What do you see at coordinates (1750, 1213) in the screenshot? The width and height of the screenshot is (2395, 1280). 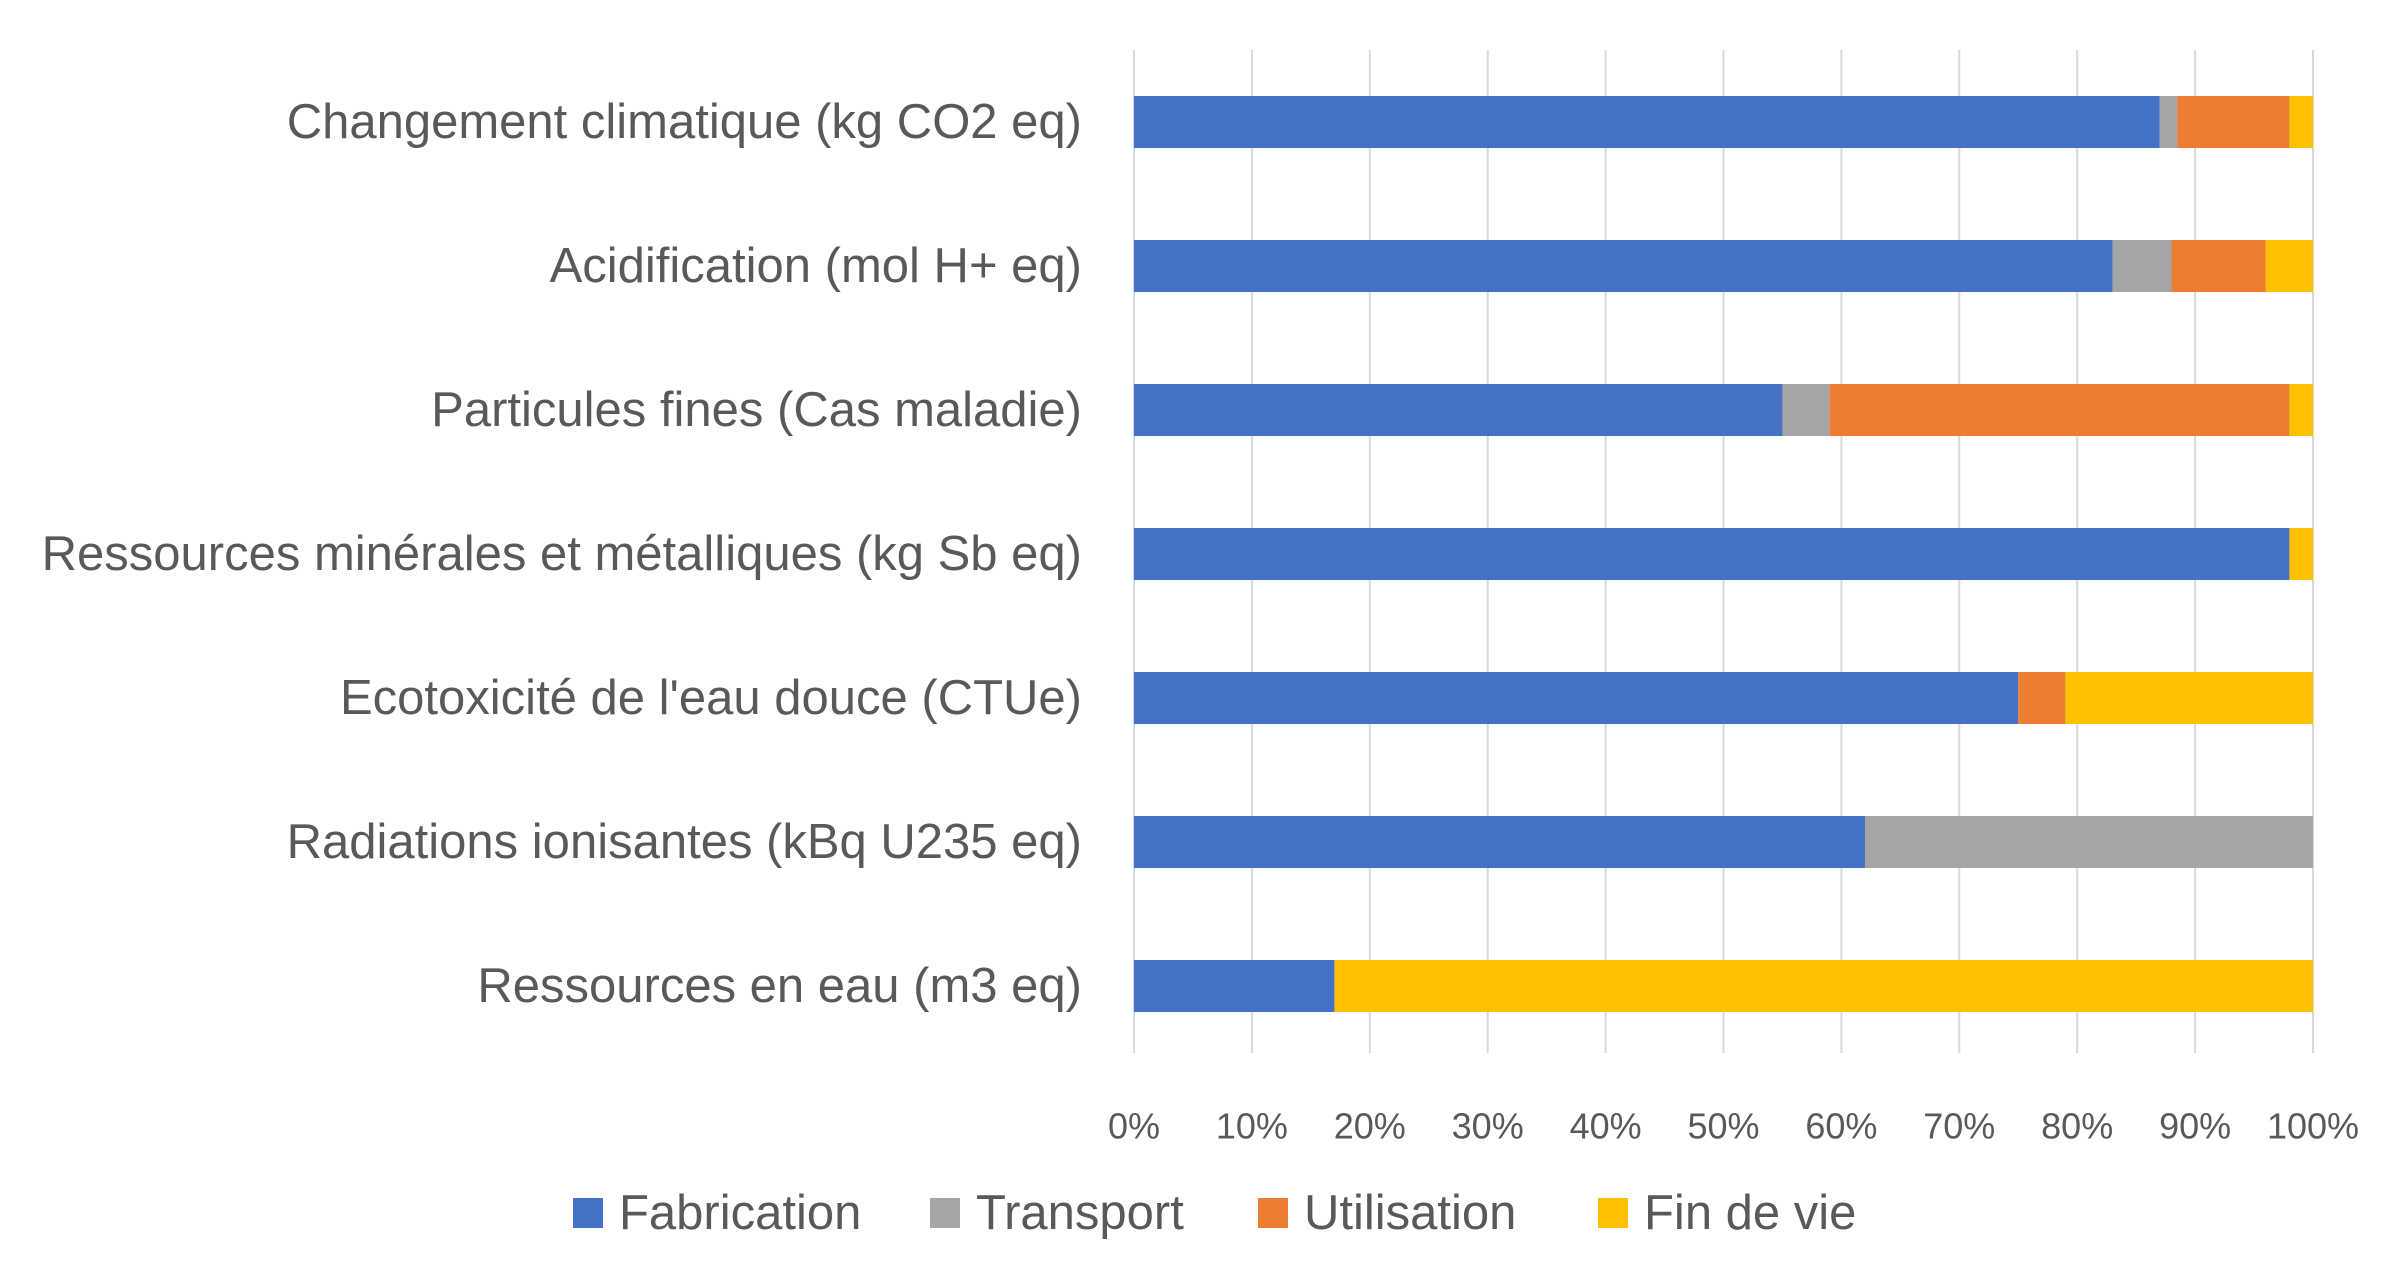 I see `legend-label: Fin de vie` at bounding box center [1750, 1213].